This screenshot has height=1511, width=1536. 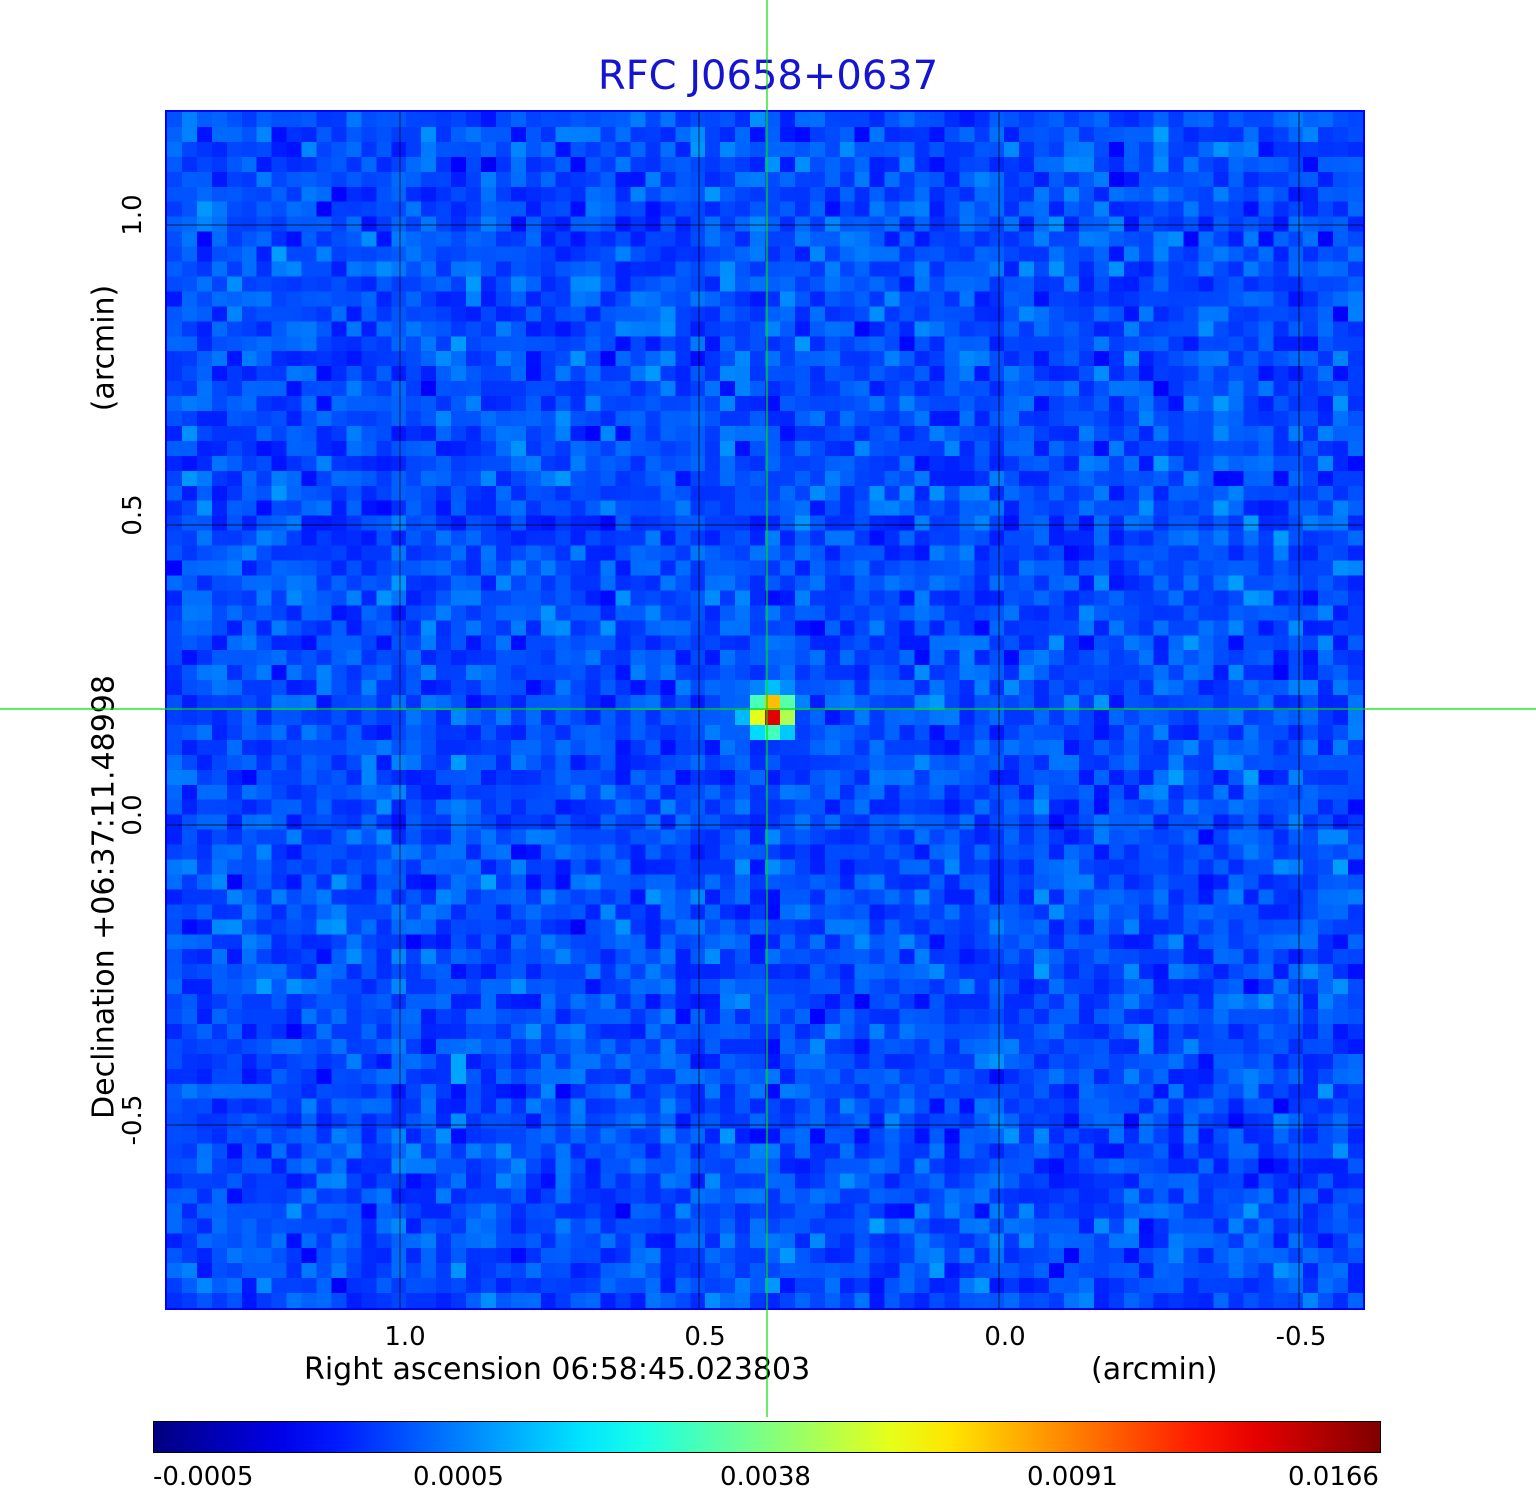 What do you see at coordinates (133, 1120) in the screenshot?
I see `y-tick-label: -0.5` at bounding box center [133, 1120].